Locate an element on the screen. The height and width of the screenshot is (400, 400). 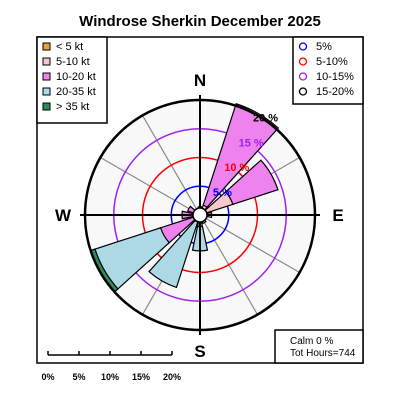
scale-label: 10% is located at coordinates (110, 377).